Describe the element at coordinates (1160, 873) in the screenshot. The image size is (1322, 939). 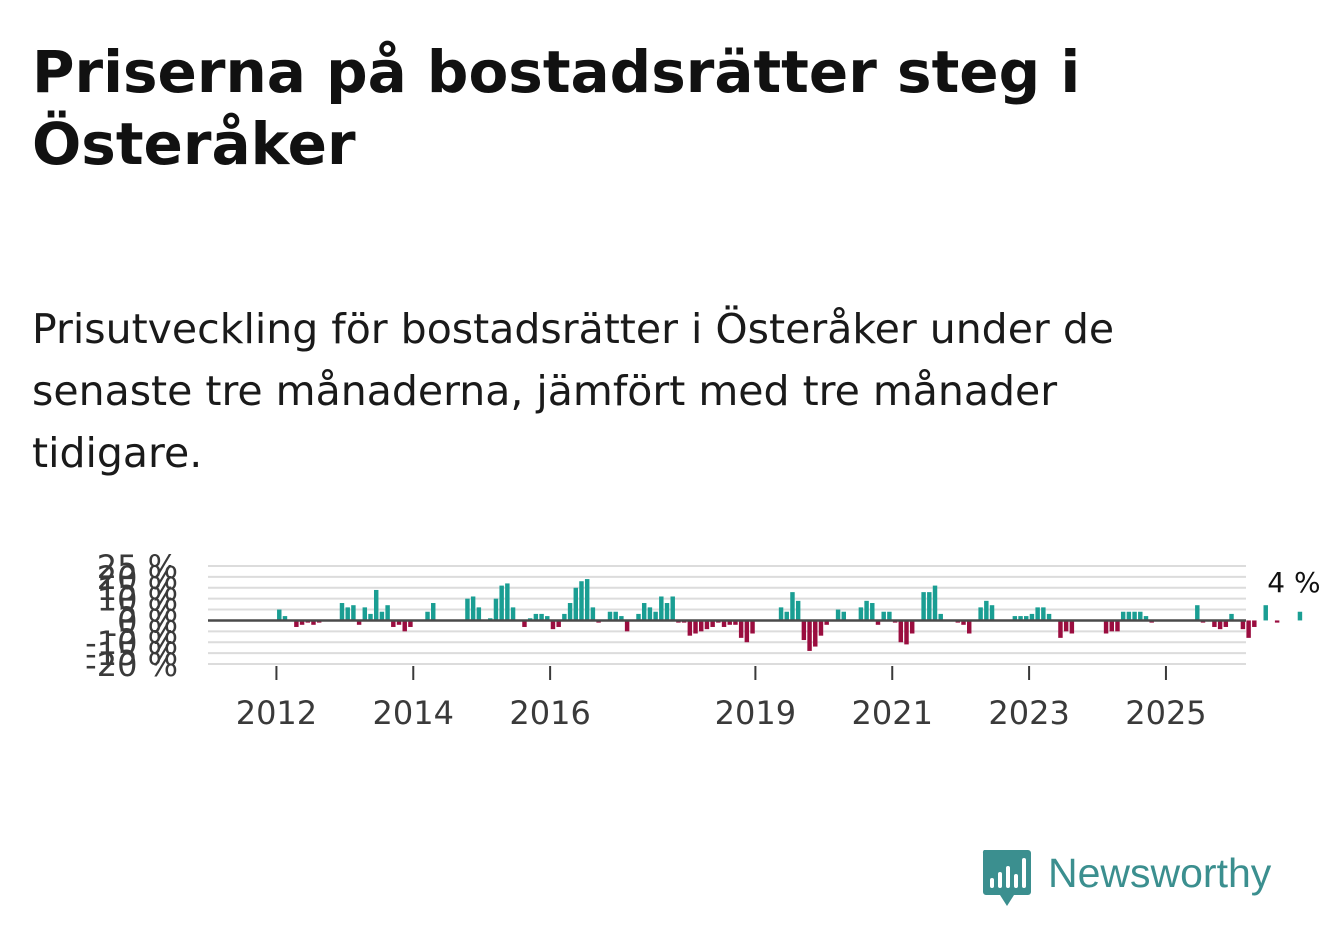
I see `brand-name: Newsworthy` at that location.